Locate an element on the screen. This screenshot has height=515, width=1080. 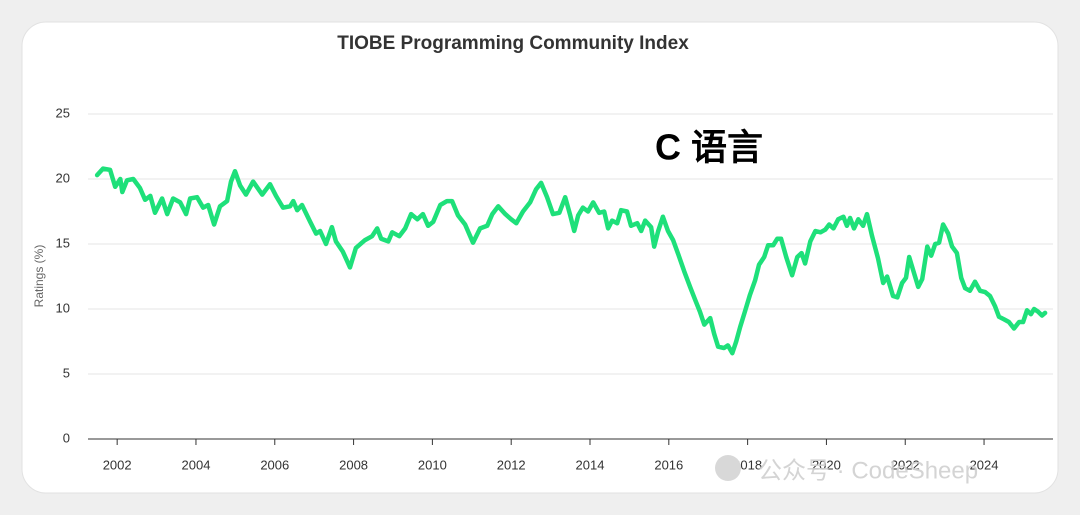
x-tick-label: 2010 is located at coordinates (432, 464).